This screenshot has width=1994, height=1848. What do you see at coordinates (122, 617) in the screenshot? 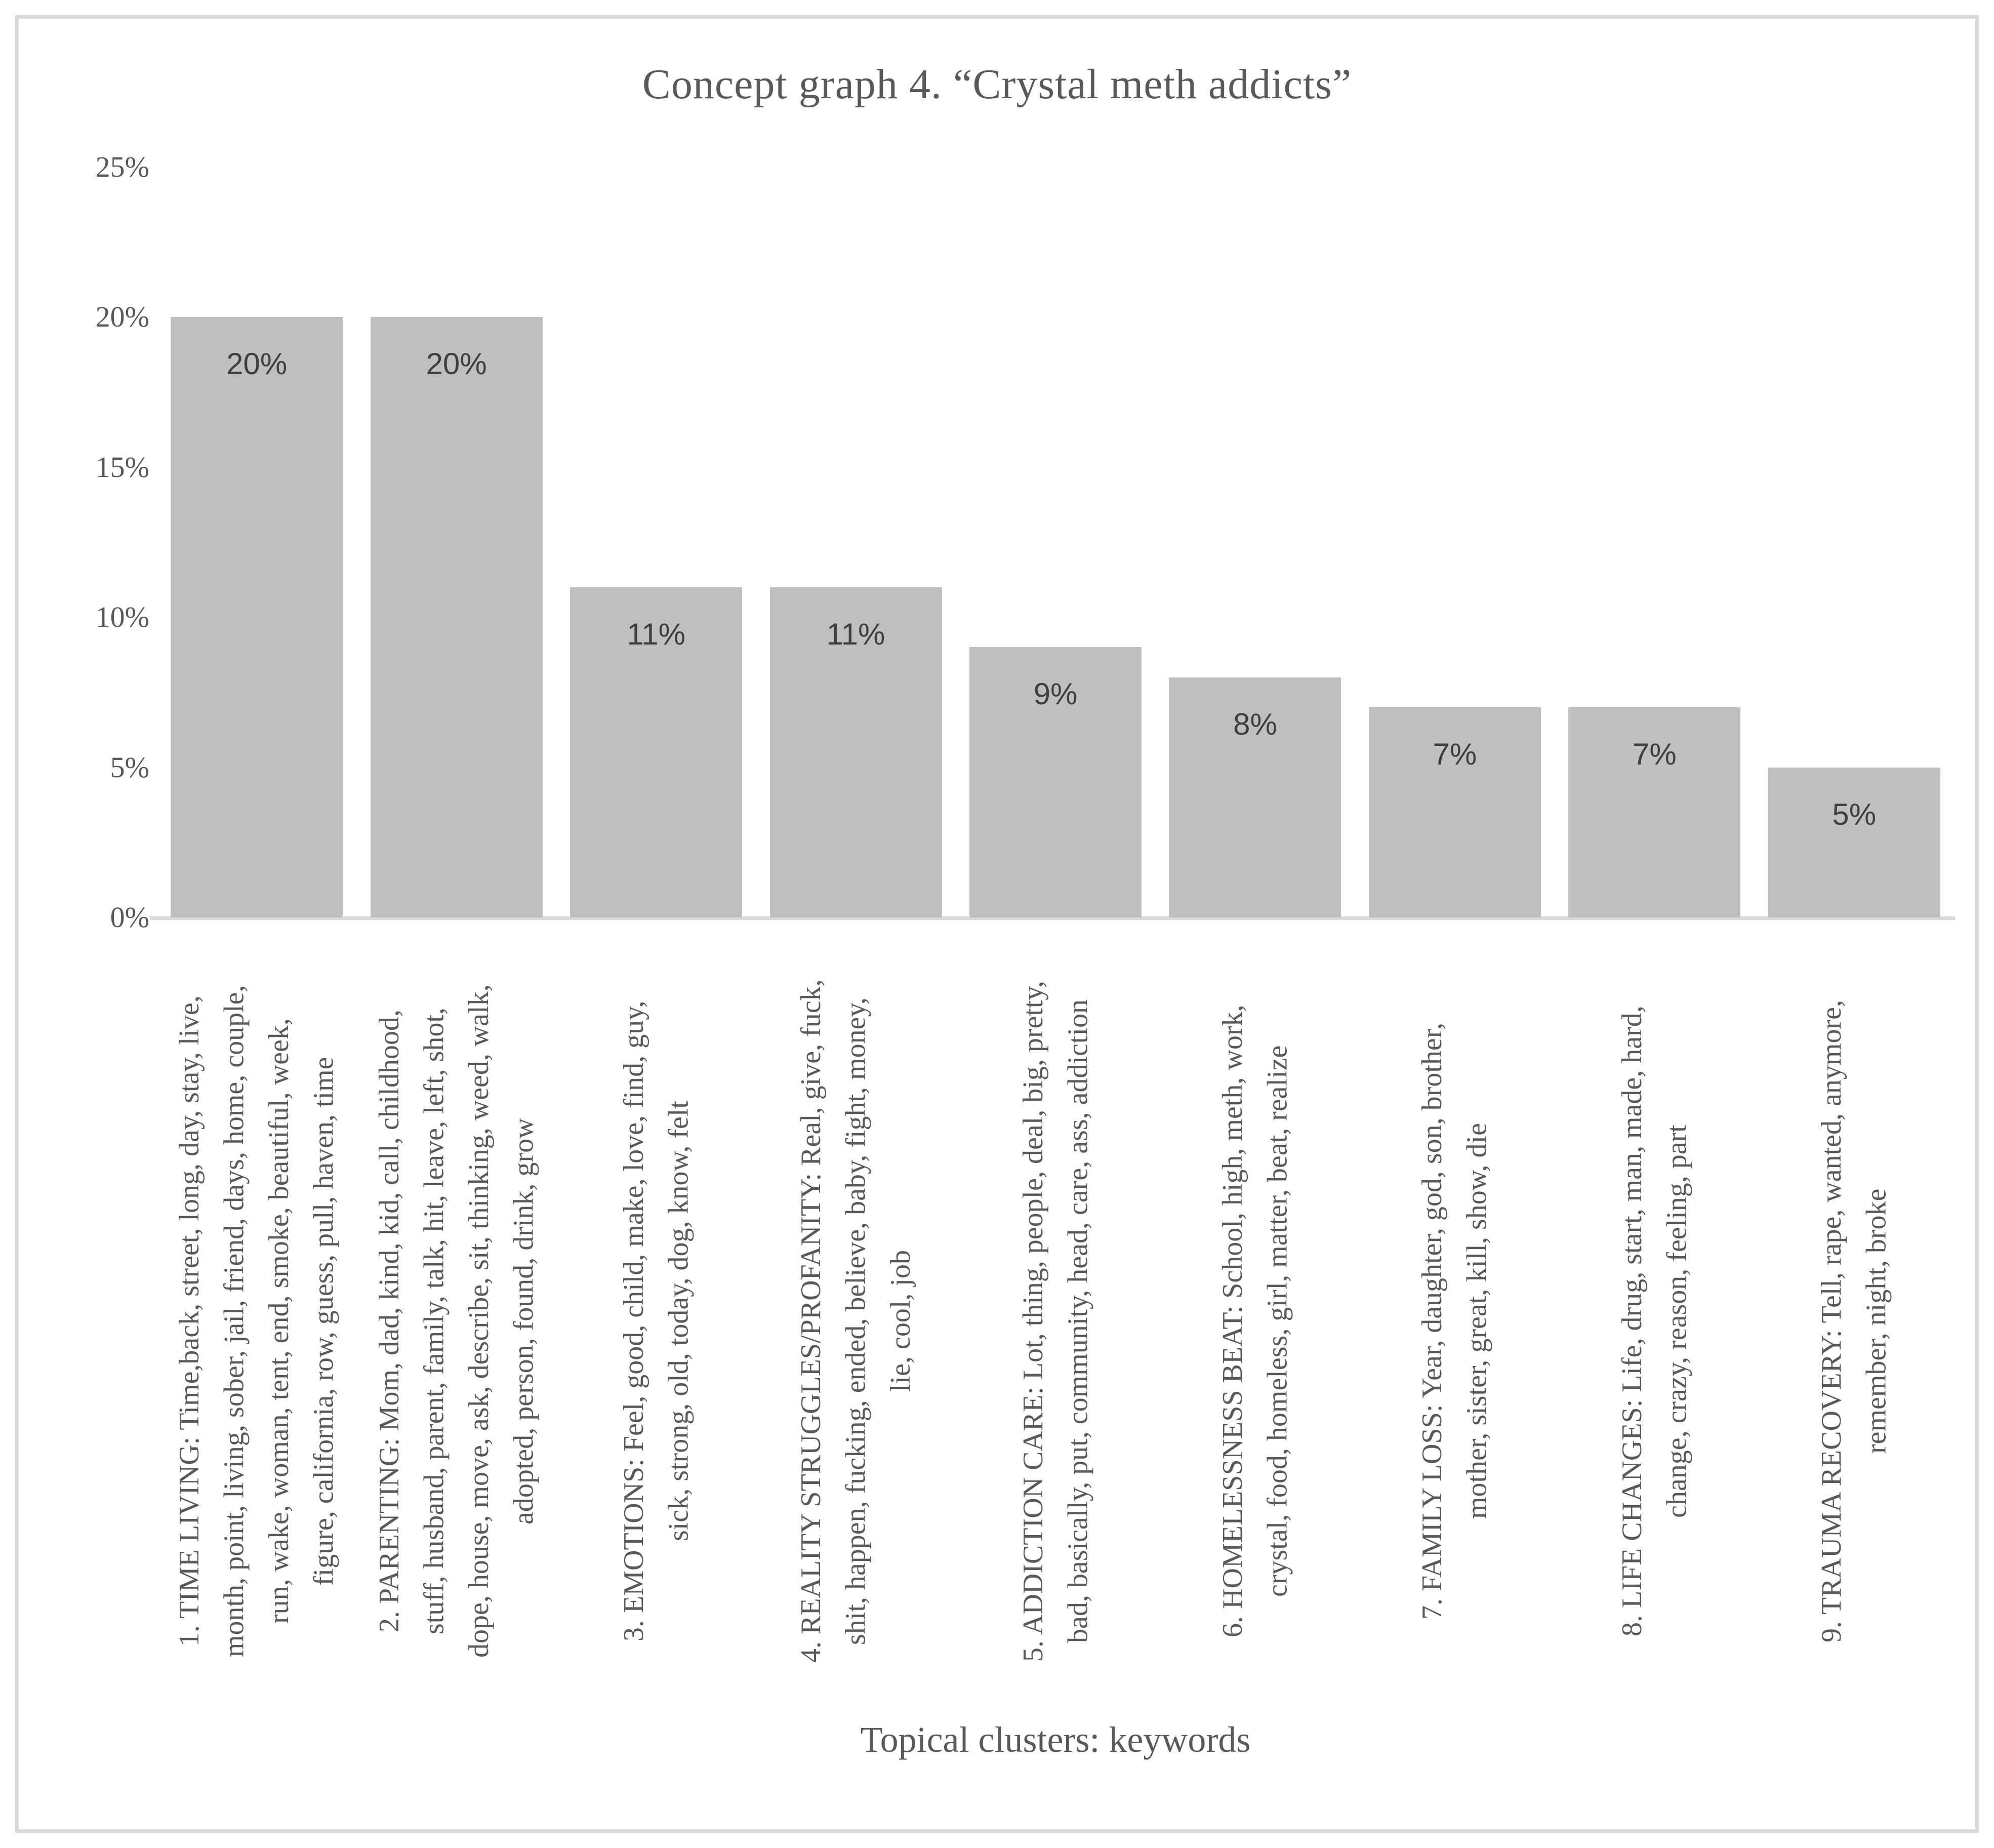
I see `y-axis-tick-label: 10%` at bounding box center [122, 617].